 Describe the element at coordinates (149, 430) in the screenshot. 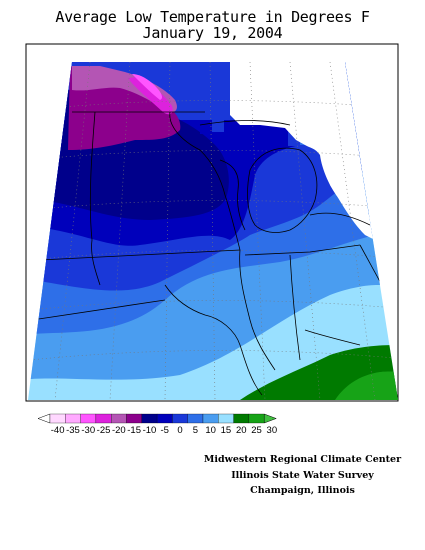

I see `legend-tick-label: -10` at that location.